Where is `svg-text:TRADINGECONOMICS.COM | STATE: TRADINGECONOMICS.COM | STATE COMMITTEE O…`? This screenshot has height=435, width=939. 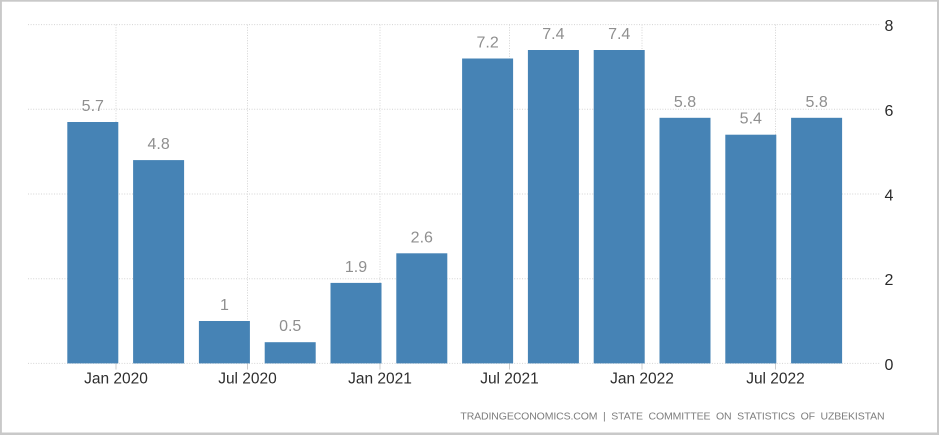 svg-text:TRADINGECONOMICS.COM | STATE: TRADINGECONOMICS.COM | STATE COMMITTEE O… is located at coordinates (672, 417).